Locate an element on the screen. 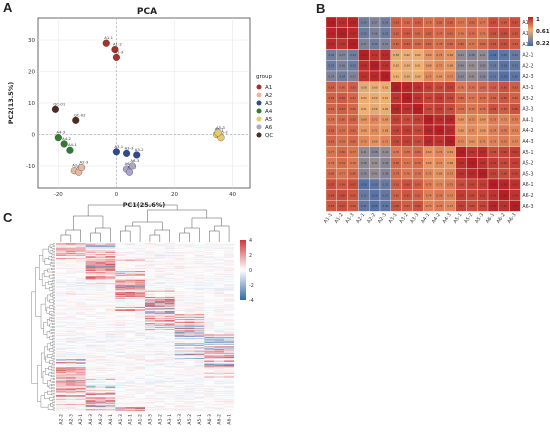 The image size is (550, 445). row-dendrogram-branch is located at coordinates (48, 310).